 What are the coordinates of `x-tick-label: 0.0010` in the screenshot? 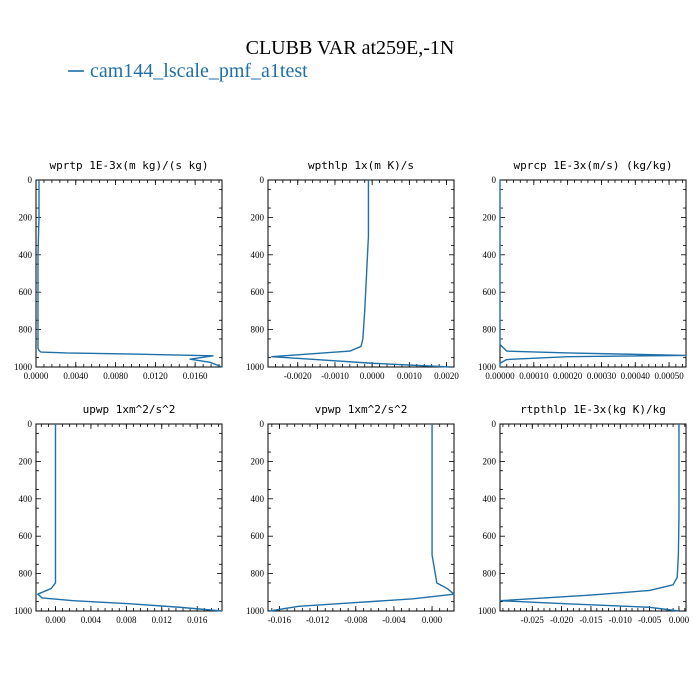 It's located at (409, 376).